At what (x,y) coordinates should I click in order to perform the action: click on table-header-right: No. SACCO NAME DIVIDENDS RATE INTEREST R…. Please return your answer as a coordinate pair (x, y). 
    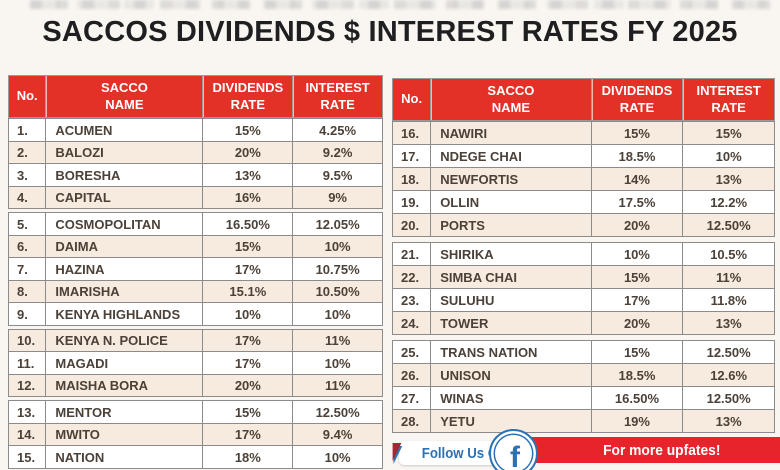
    Looking at the image, I should click on (583, 99).